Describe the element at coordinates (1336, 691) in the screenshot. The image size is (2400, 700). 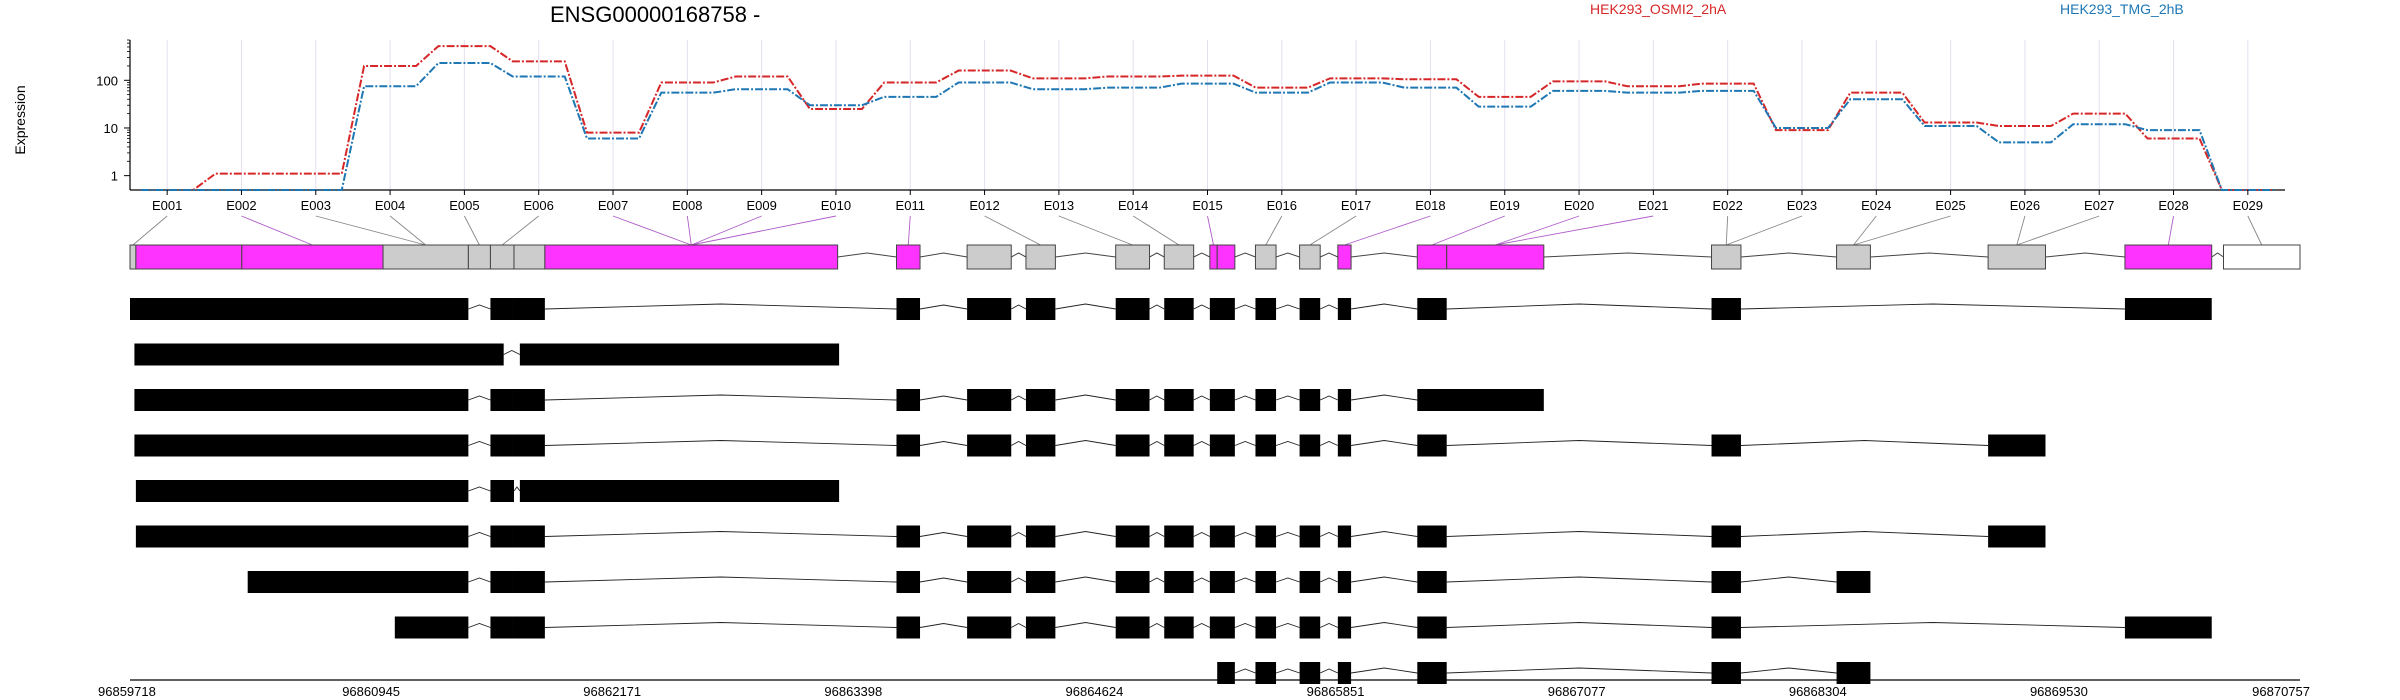
I see `coordinate-label-6: 96865851` at that location.